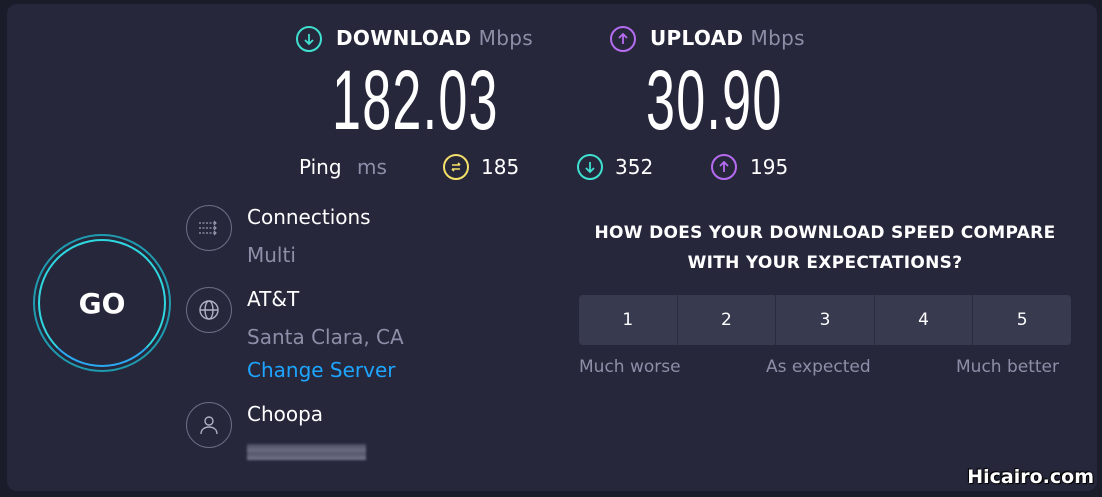 This screenshot has width=1102, height=497. I want to click on rating-option-5: 5, so click(1022, 320).